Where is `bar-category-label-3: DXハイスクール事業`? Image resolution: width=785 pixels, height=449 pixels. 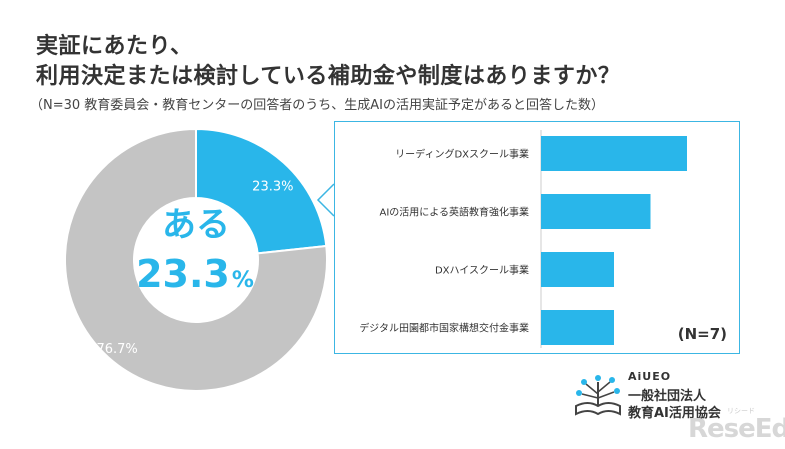 bar-category-label-3: DXハイスクール事業 is located at coordinates (482, 270).